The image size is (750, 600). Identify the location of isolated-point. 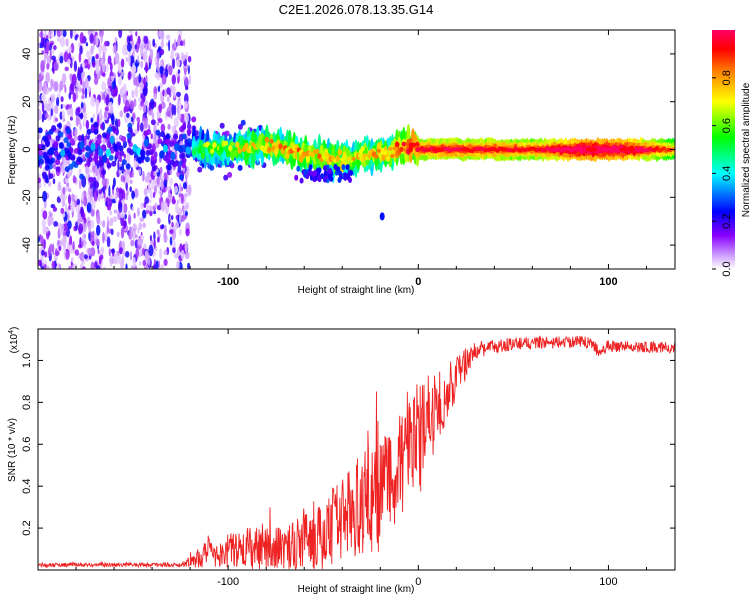
(382, 216).